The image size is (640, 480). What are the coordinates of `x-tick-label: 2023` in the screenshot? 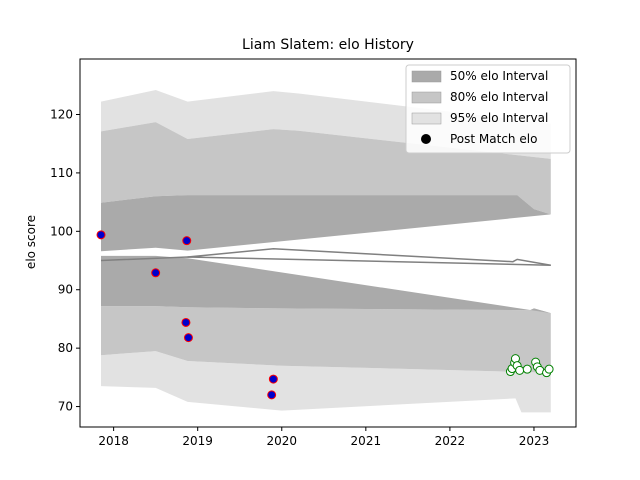 It's located at (534, 441).